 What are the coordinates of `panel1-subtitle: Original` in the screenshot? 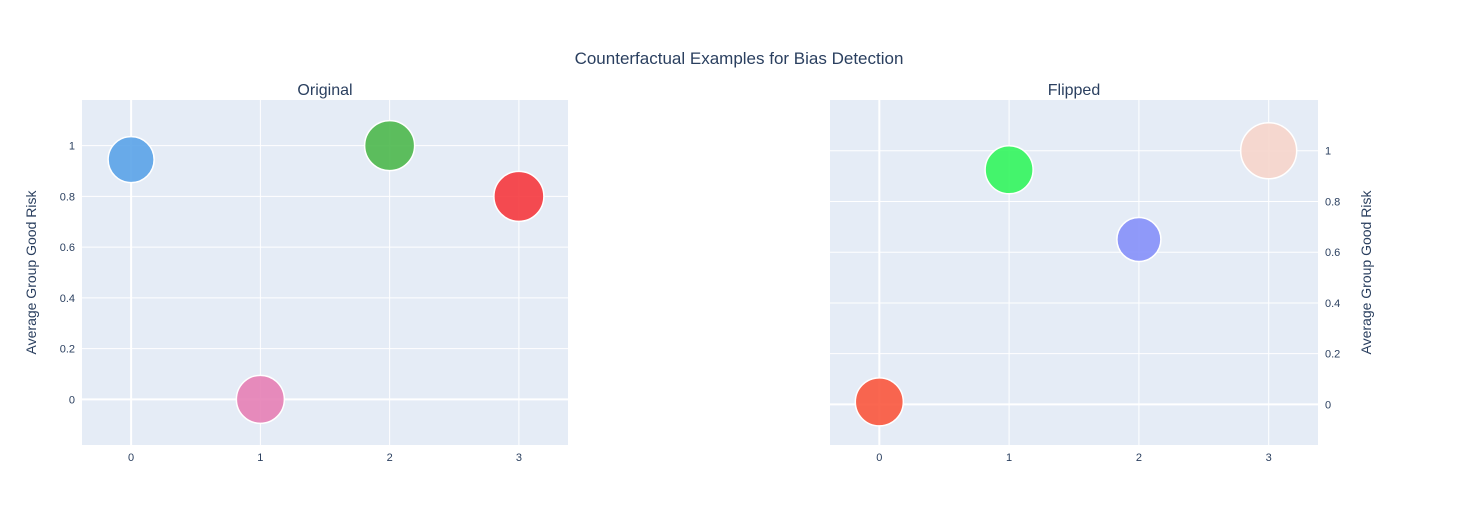 It's located at (324, 90).